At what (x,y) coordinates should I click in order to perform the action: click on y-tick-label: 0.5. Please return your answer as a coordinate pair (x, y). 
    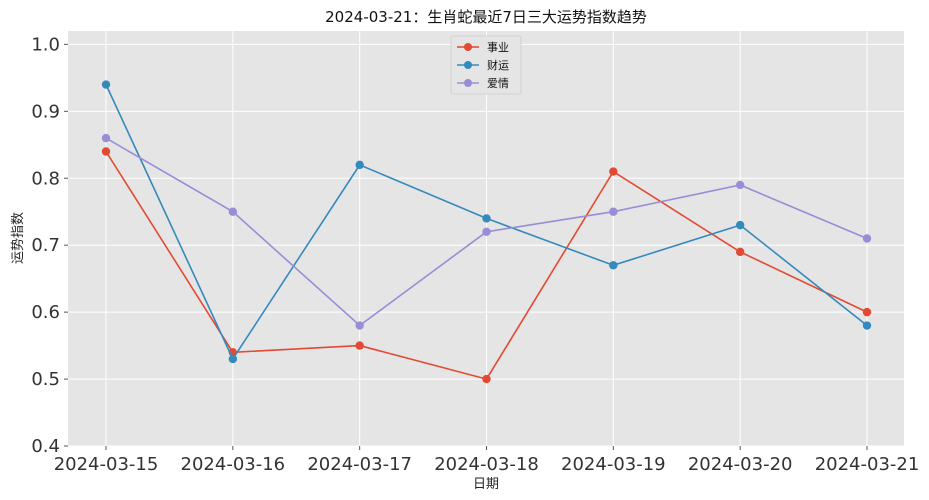
    Looking at the image, I should click on (45, 379).